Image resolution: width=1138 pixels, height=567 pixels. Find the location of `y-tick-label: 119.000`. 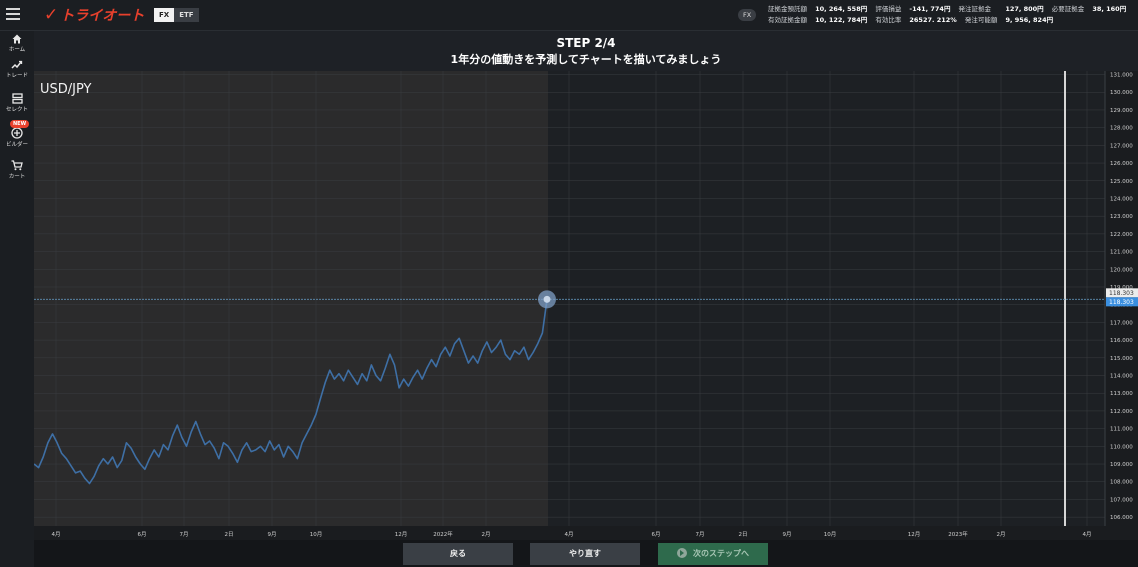

y-tick-label: 119.000 is located at coordinates (1121, 288).